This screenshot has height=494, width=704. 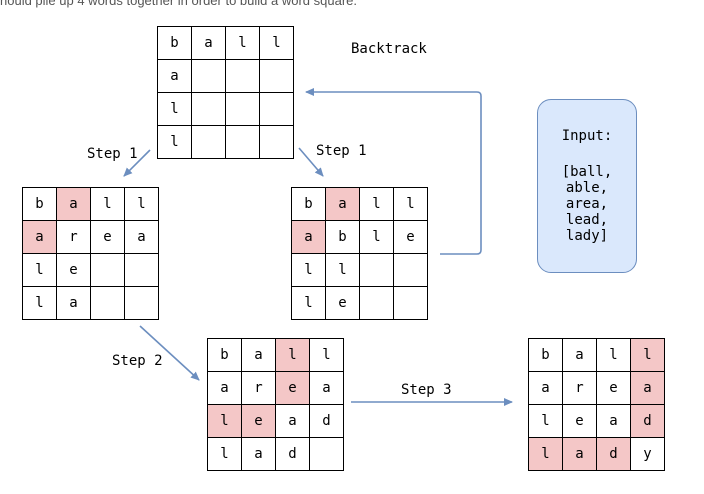 I want to click on input-word: area,, so click(x=587, y=204).